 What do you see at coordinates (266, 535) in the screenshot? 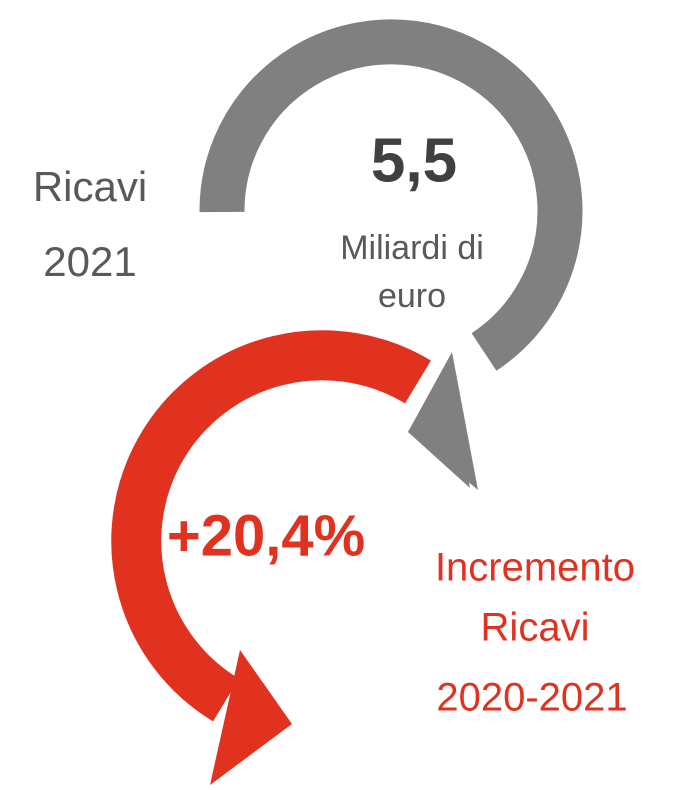
I see `growth-value: +20,4%` at bounding box center [266, 535].